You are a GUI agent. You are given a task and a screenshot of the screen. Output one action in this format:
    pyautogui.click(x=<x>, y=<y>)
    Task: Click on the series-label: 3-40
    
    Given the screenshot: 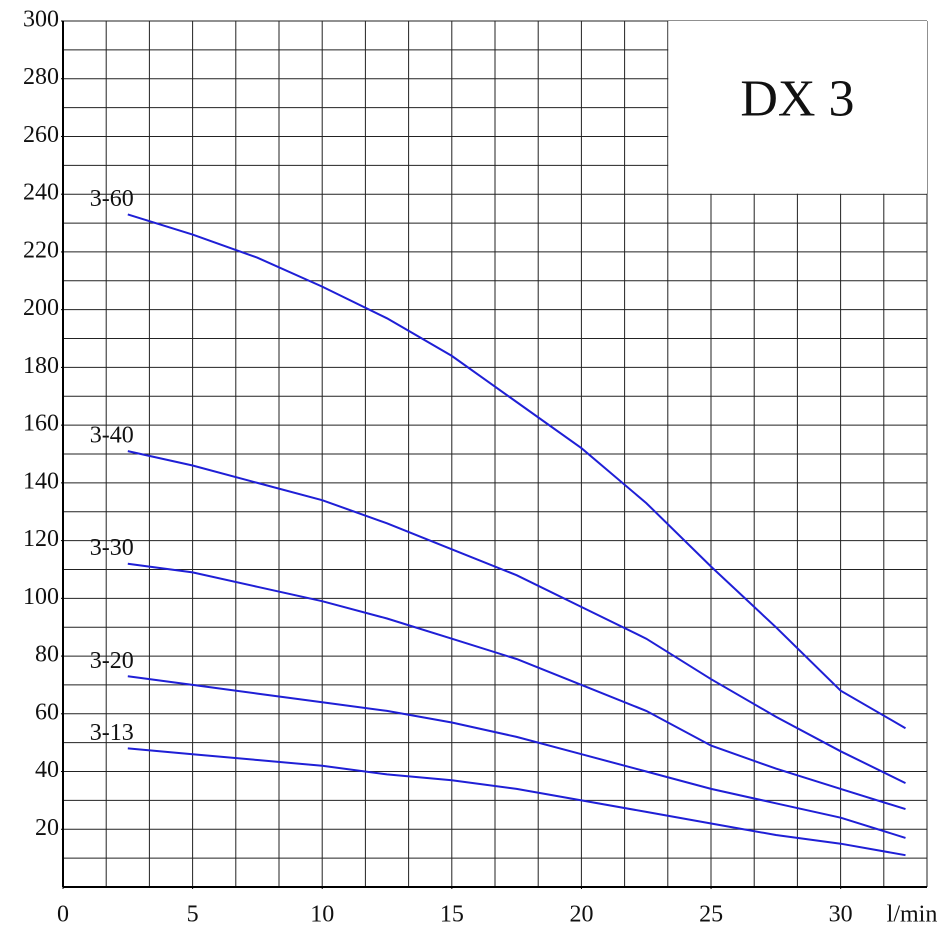 What is the action you would take?
    pyautogui.click(x=112, y=436)
    